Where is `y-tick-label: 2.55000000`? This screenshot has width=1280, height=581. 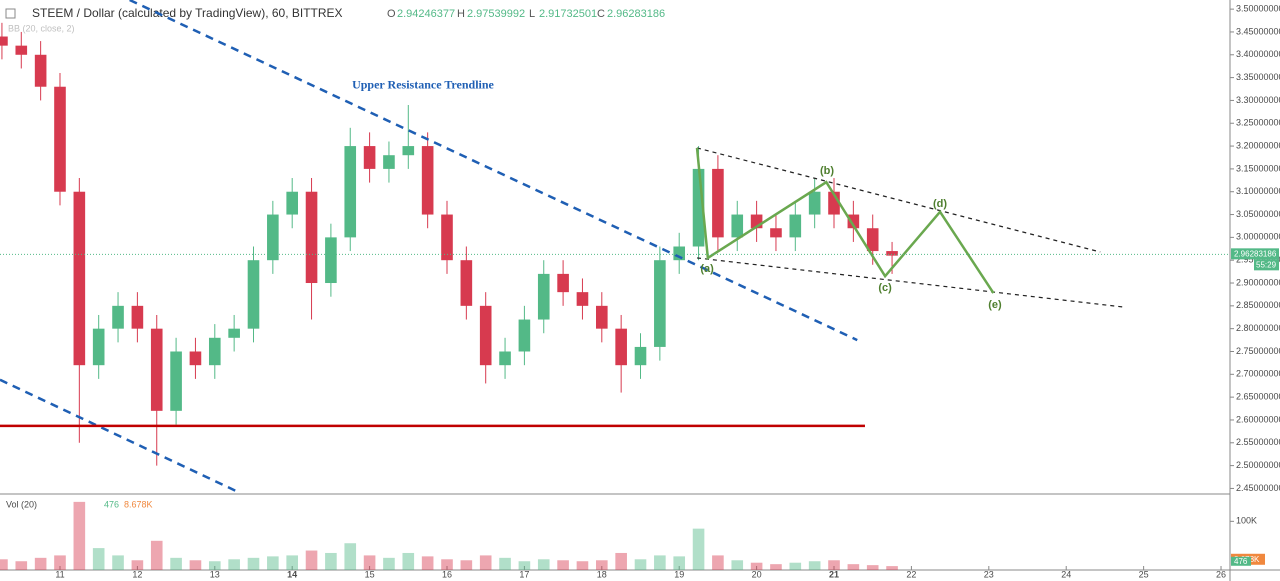
y-tick-label: 2.55000000 is located at coordinates (1258, 442).